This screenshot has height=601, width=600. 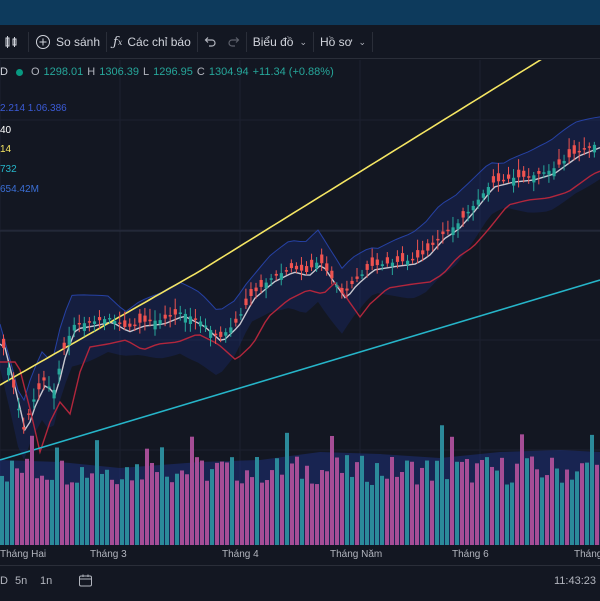 I want to click on chart-type-dropdown: Biểu đồ ⌄, so click(x=280, y=42).